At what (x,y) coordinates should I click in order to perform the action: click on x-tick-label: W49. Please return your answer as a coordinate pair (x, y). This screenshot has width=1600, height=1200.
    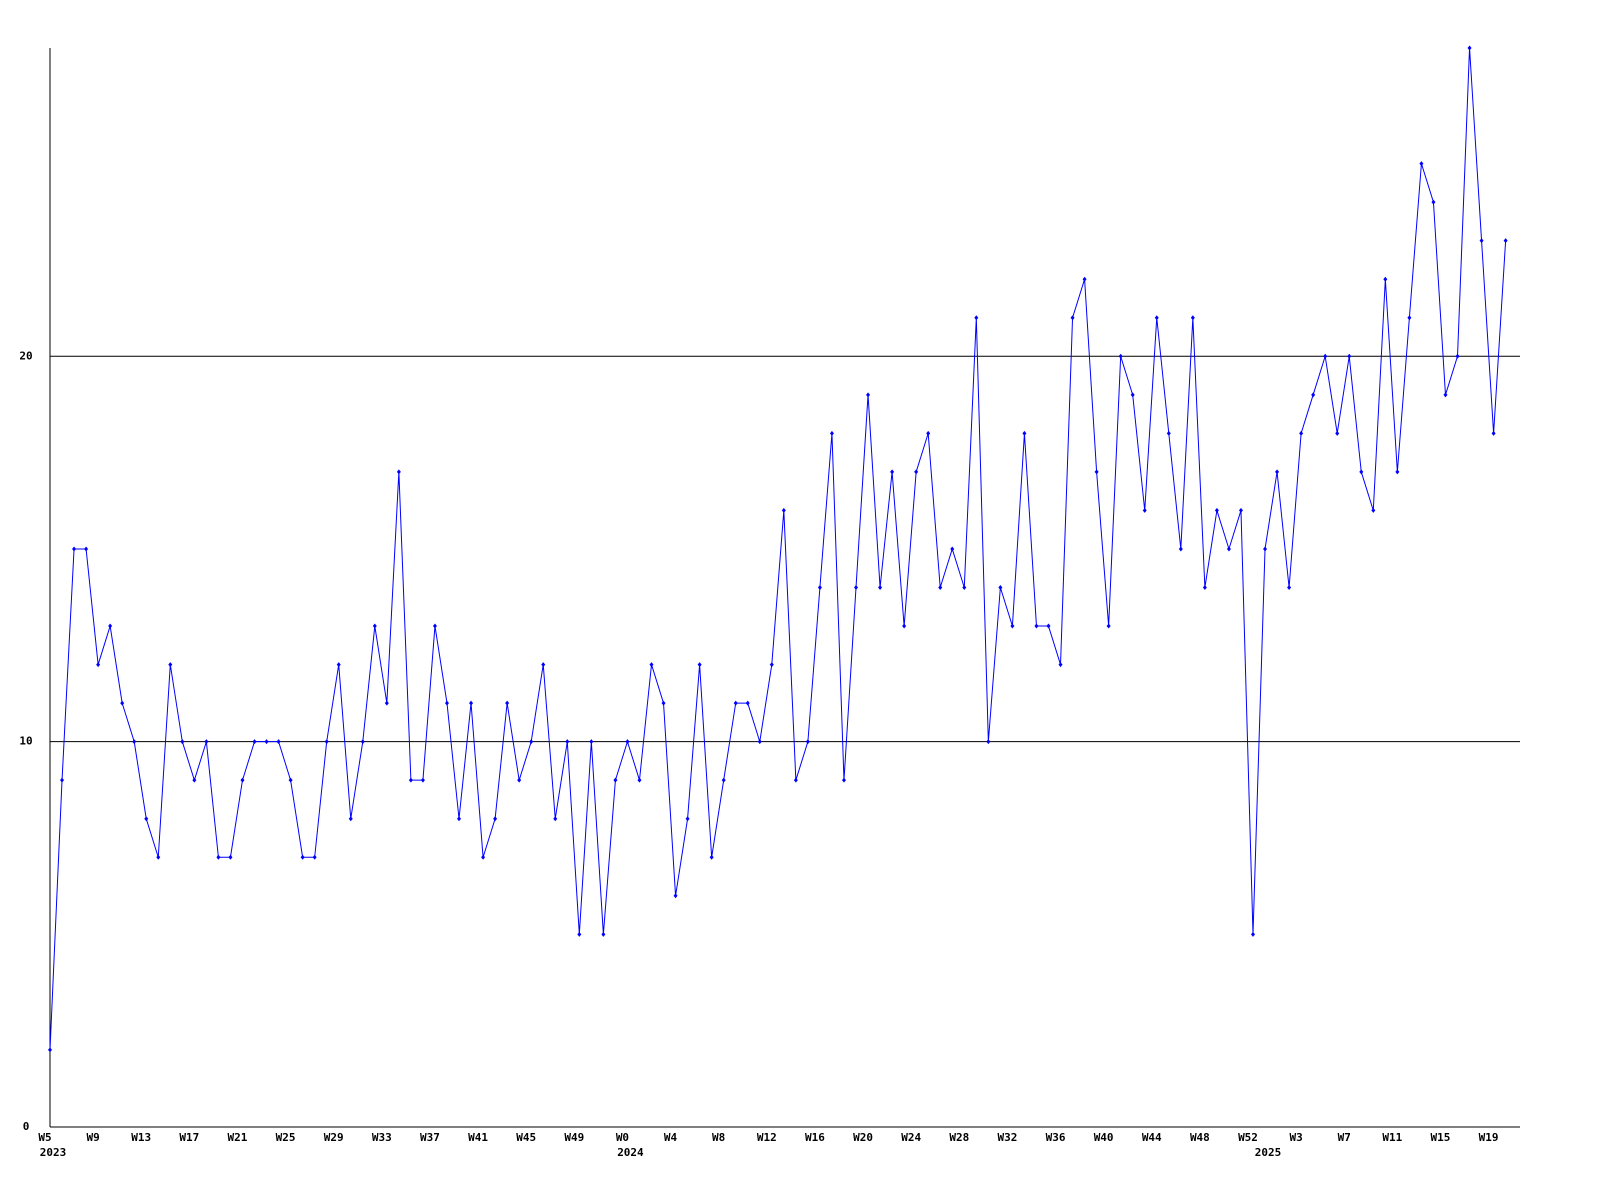
    Looking at the image, I should click on (574, 1137).